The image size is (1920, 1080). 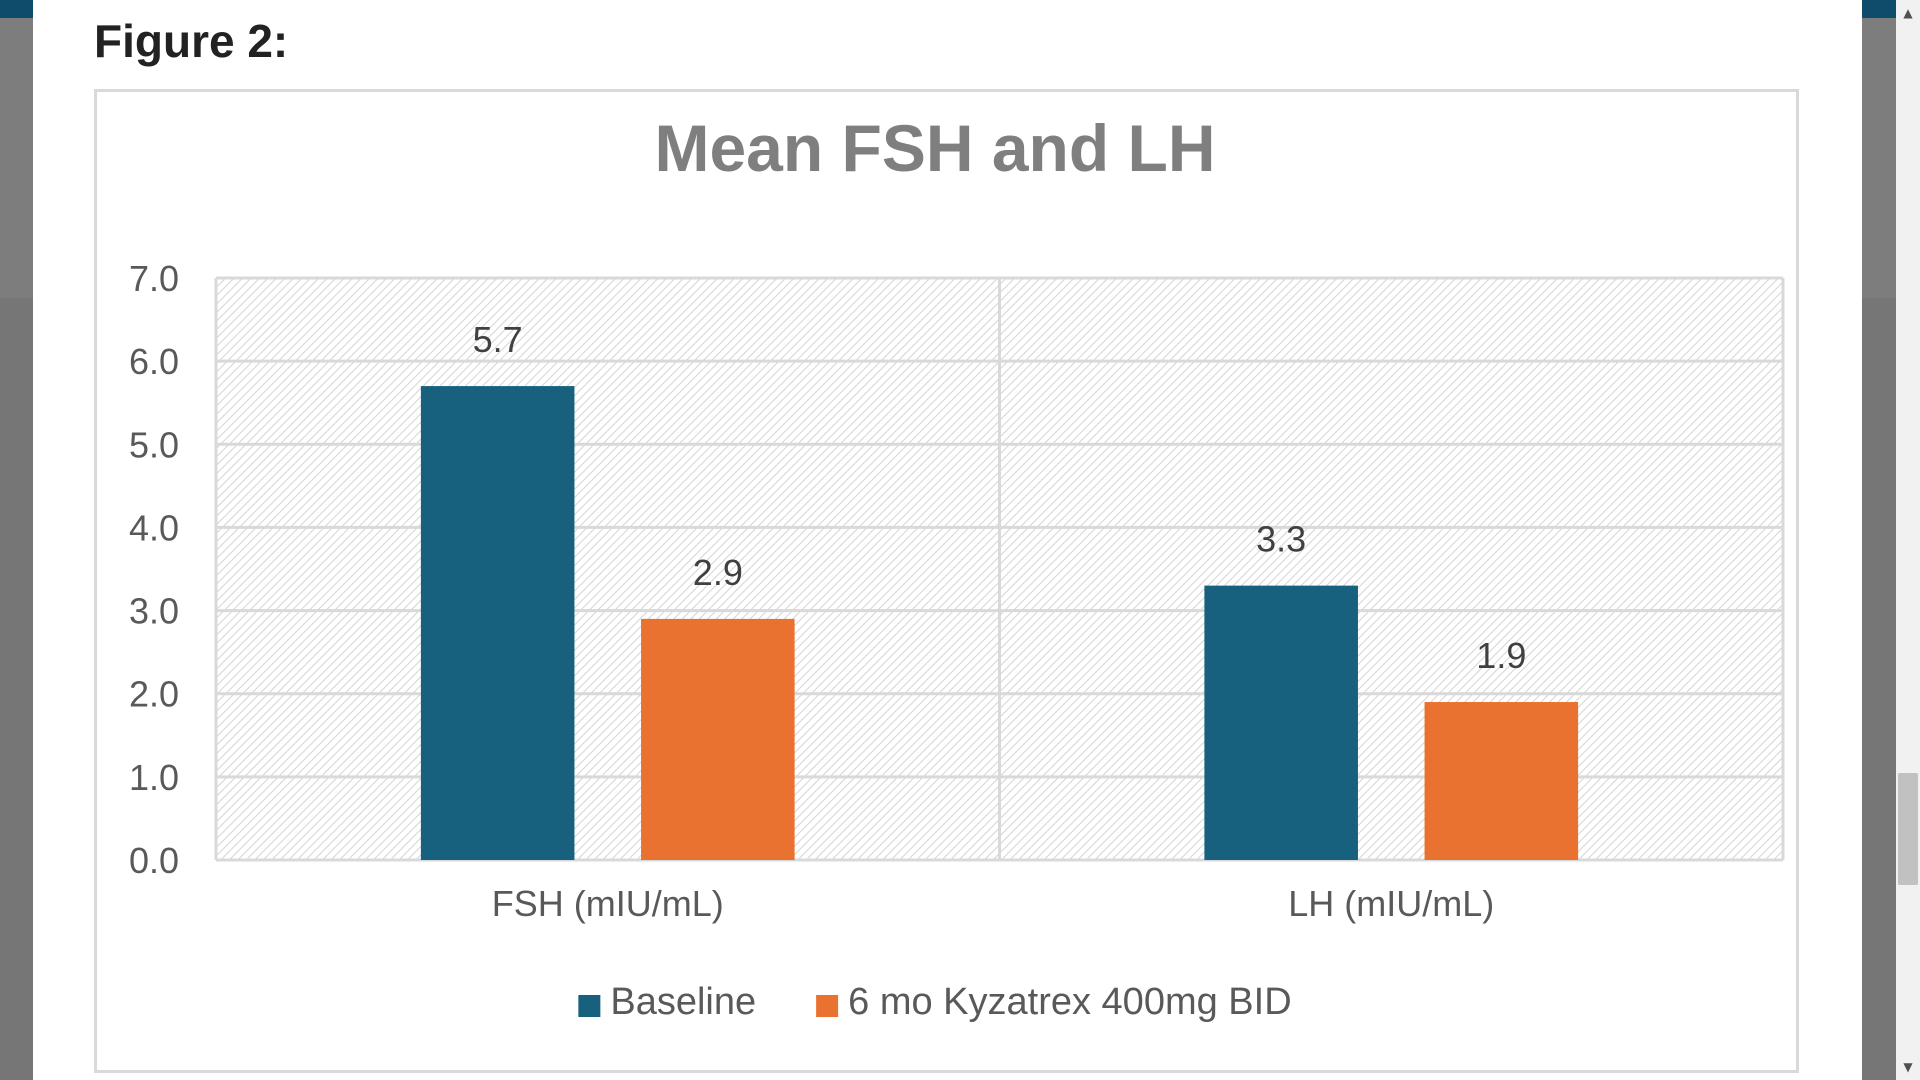 What do you see at coordinates (154, 278) in the screenshot?
I see `y-tick-label: 7.0` at bounding box center [154, 278].